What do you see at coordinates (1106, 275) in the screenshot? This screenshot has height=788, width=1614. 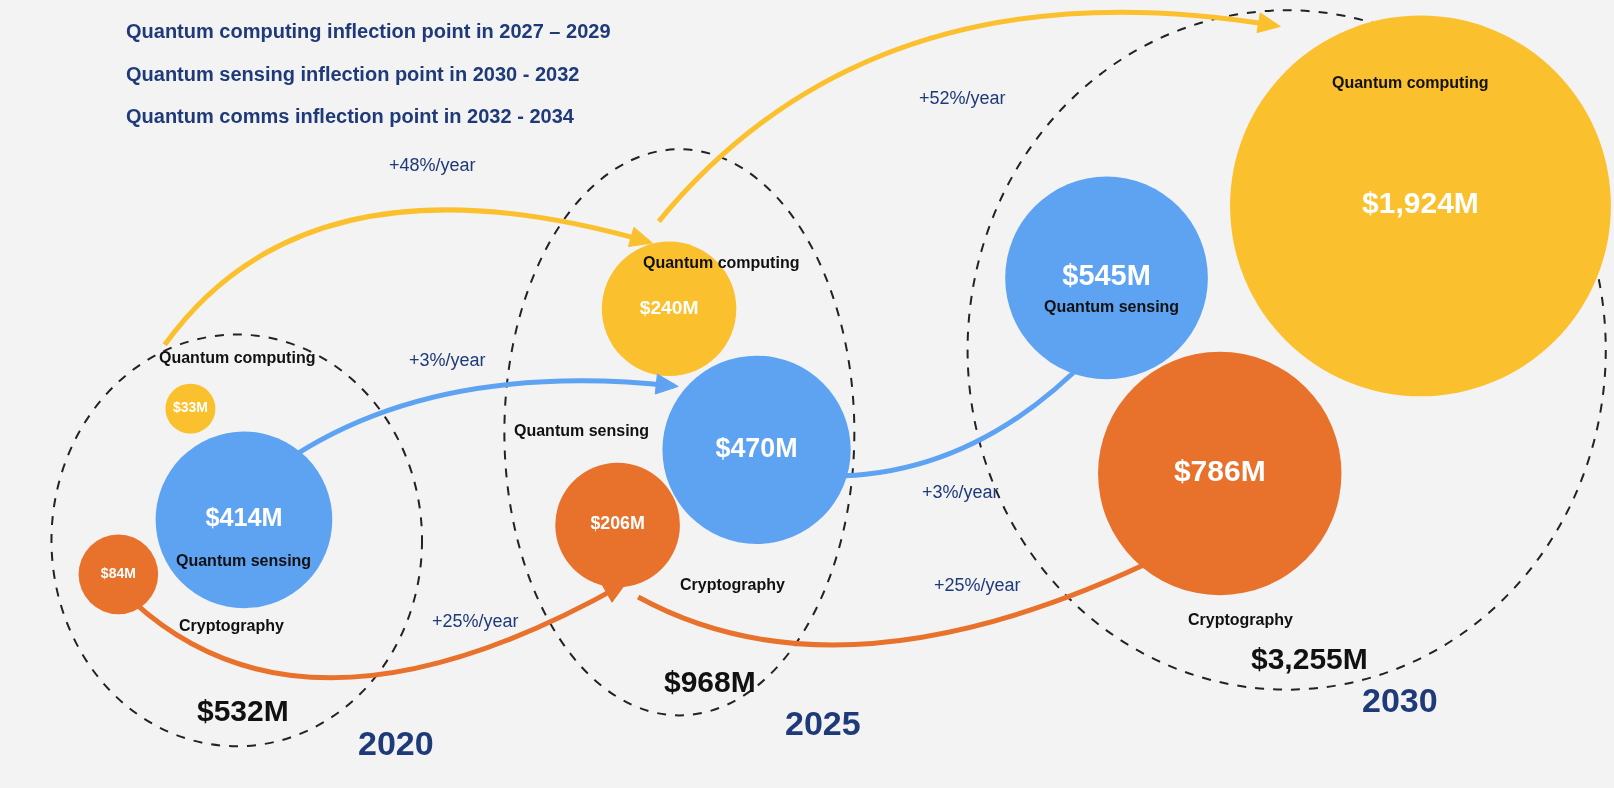 I see `data-label: $545M` at bounding box center [1106, 275].